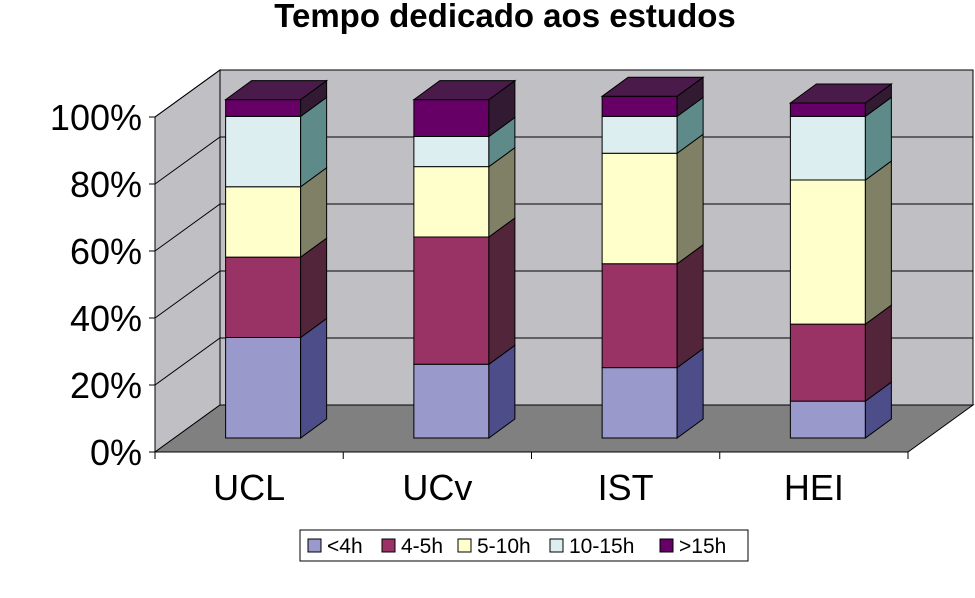 The height and width of the screenshot is (598, 975). Describe the element at coordinates (639, 134) in the screenshot. I see `bar-ist-1015h` at that location.